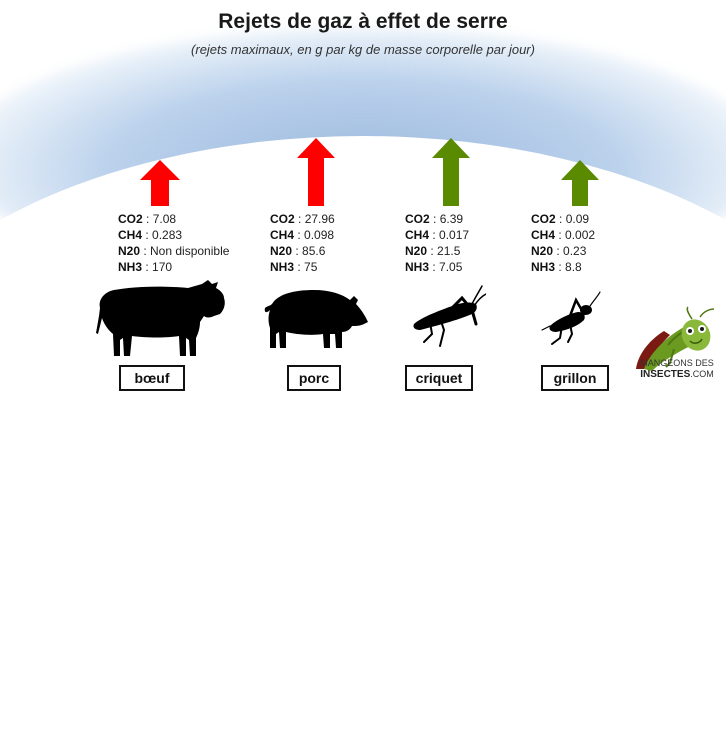  What do you see at coordinates (677, 363) in the screenshot?
I see `logo-line1: MANGEONS DES` at bounding box center [677, 363].